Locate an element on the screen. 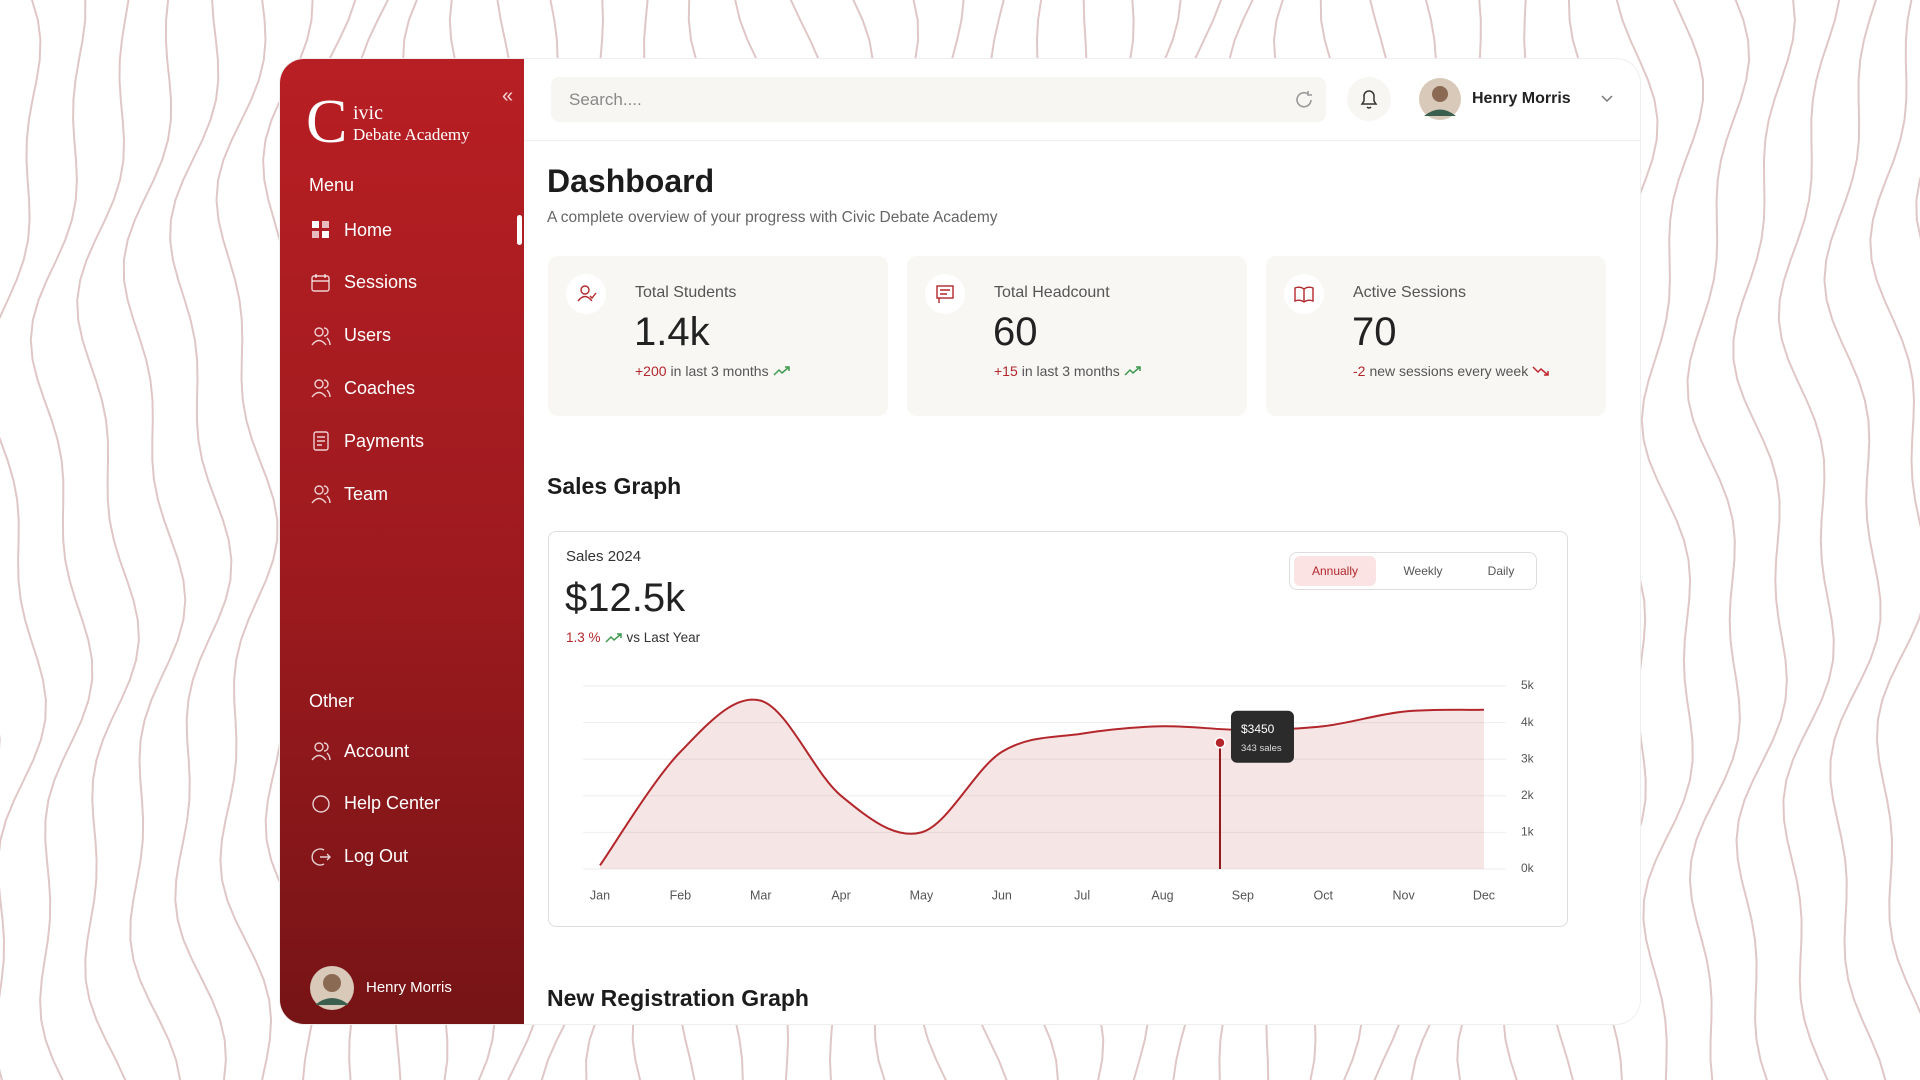 The image size is (1920, 1080). nav-item: Help Center is located at coordinates (375, 804).